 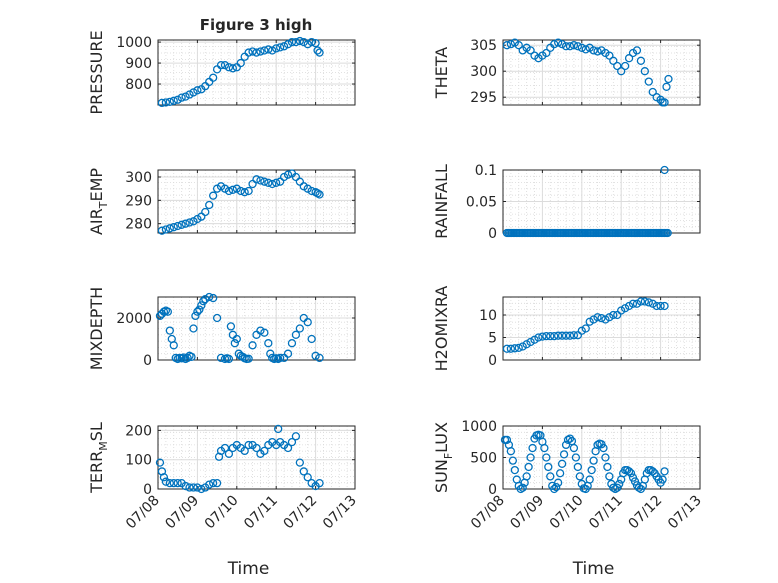 What do you see at coordinates (566, 202) in the screenshot?
I see `subplot-4: 0 0.05 0.1 RAINFALL` at bounding box center [566, 202].